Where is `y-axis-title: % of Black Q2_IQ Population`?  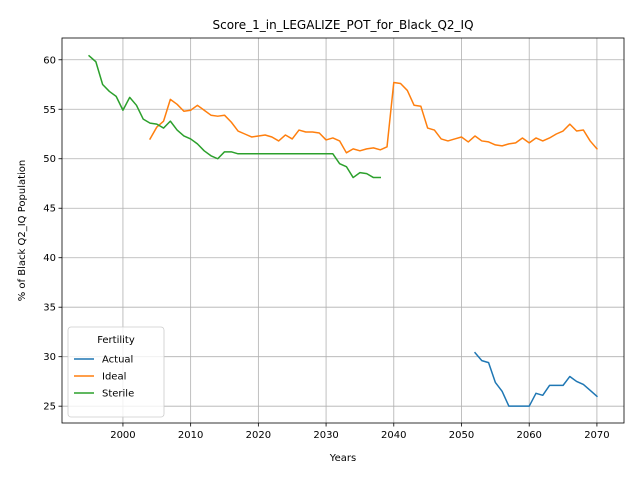 y-axis-title: % of Black Q2_IQ Population is located at coordinates (22, 231).